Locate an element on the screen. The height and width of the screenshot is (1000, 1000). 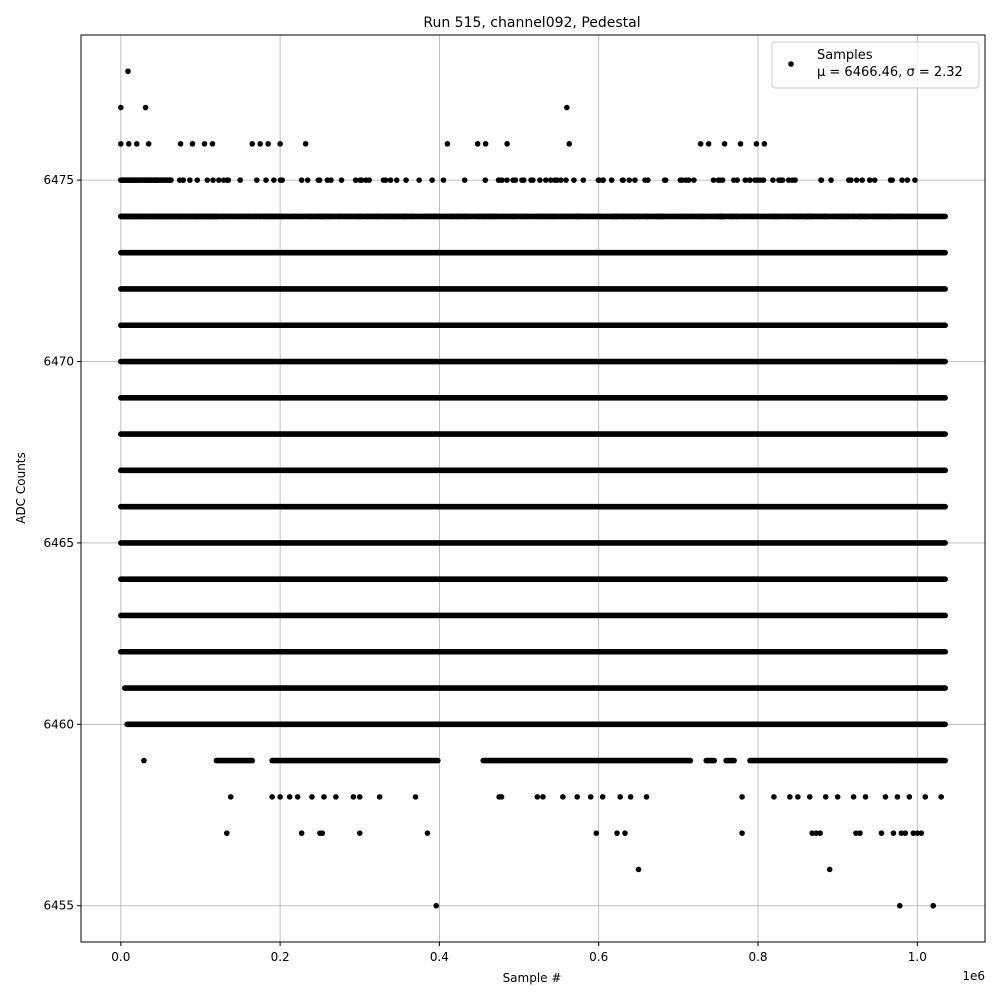
y-tick-label: 6470 is located at coordinates (58, 362).